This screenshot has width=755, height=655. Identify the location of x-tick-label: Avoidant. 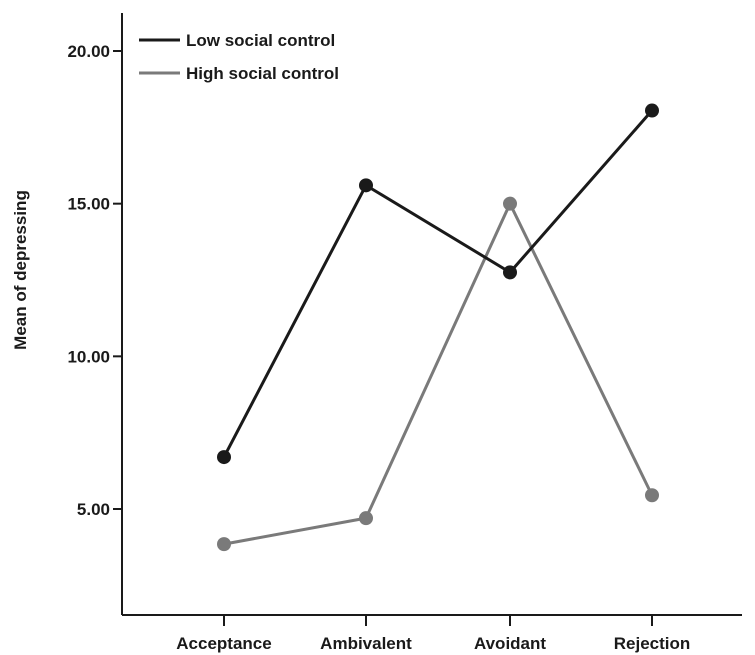
(510, 643).